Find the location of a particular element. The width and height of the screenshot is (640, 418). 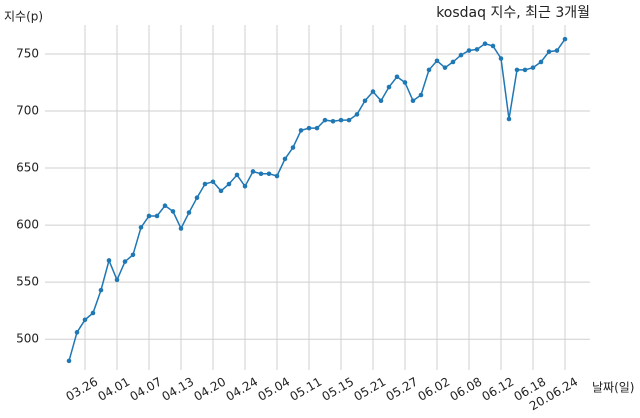

y-tick-label: 600 is located at coordinates (27, 225).